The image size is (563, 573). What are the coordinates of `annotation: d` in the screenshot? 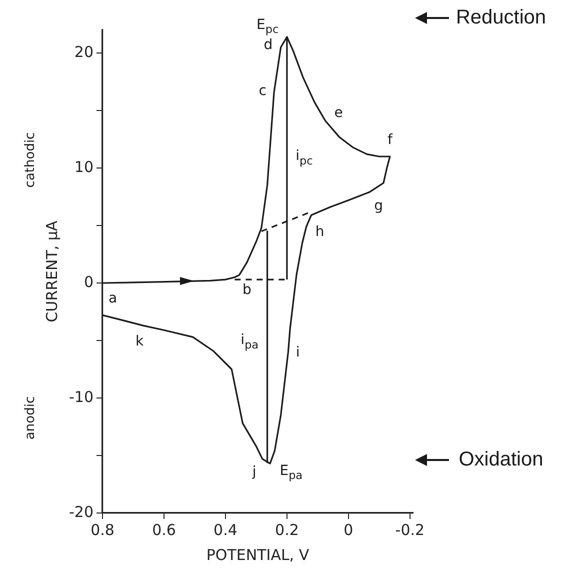 It's located at (268, 44).